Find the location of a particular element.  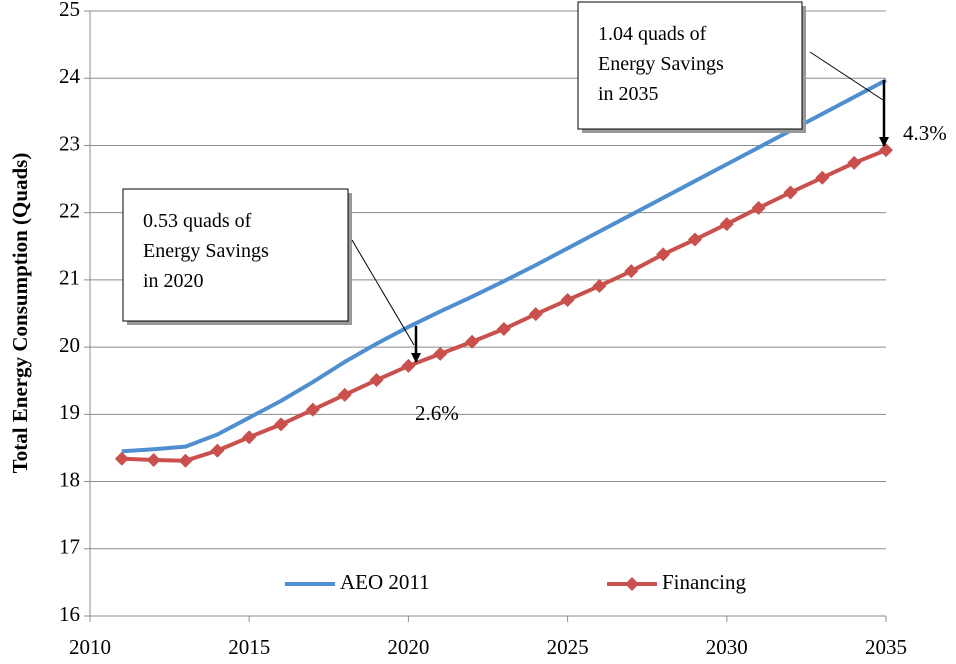

y-axis-label: Total Energy Consumption (Quads) is located at coordinates (20, 313).